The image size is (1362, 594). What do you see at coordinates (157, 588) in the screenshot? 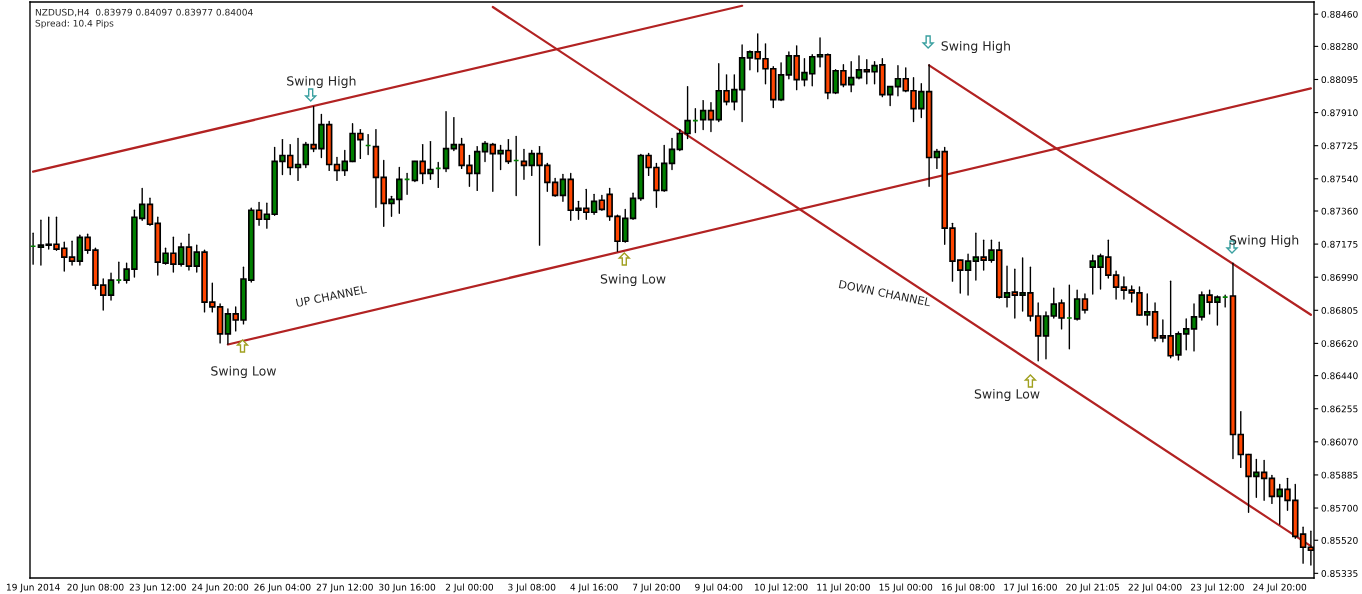
I see `x-tick-label: 23 Jun 12:00` at bounding box center [157, 588].